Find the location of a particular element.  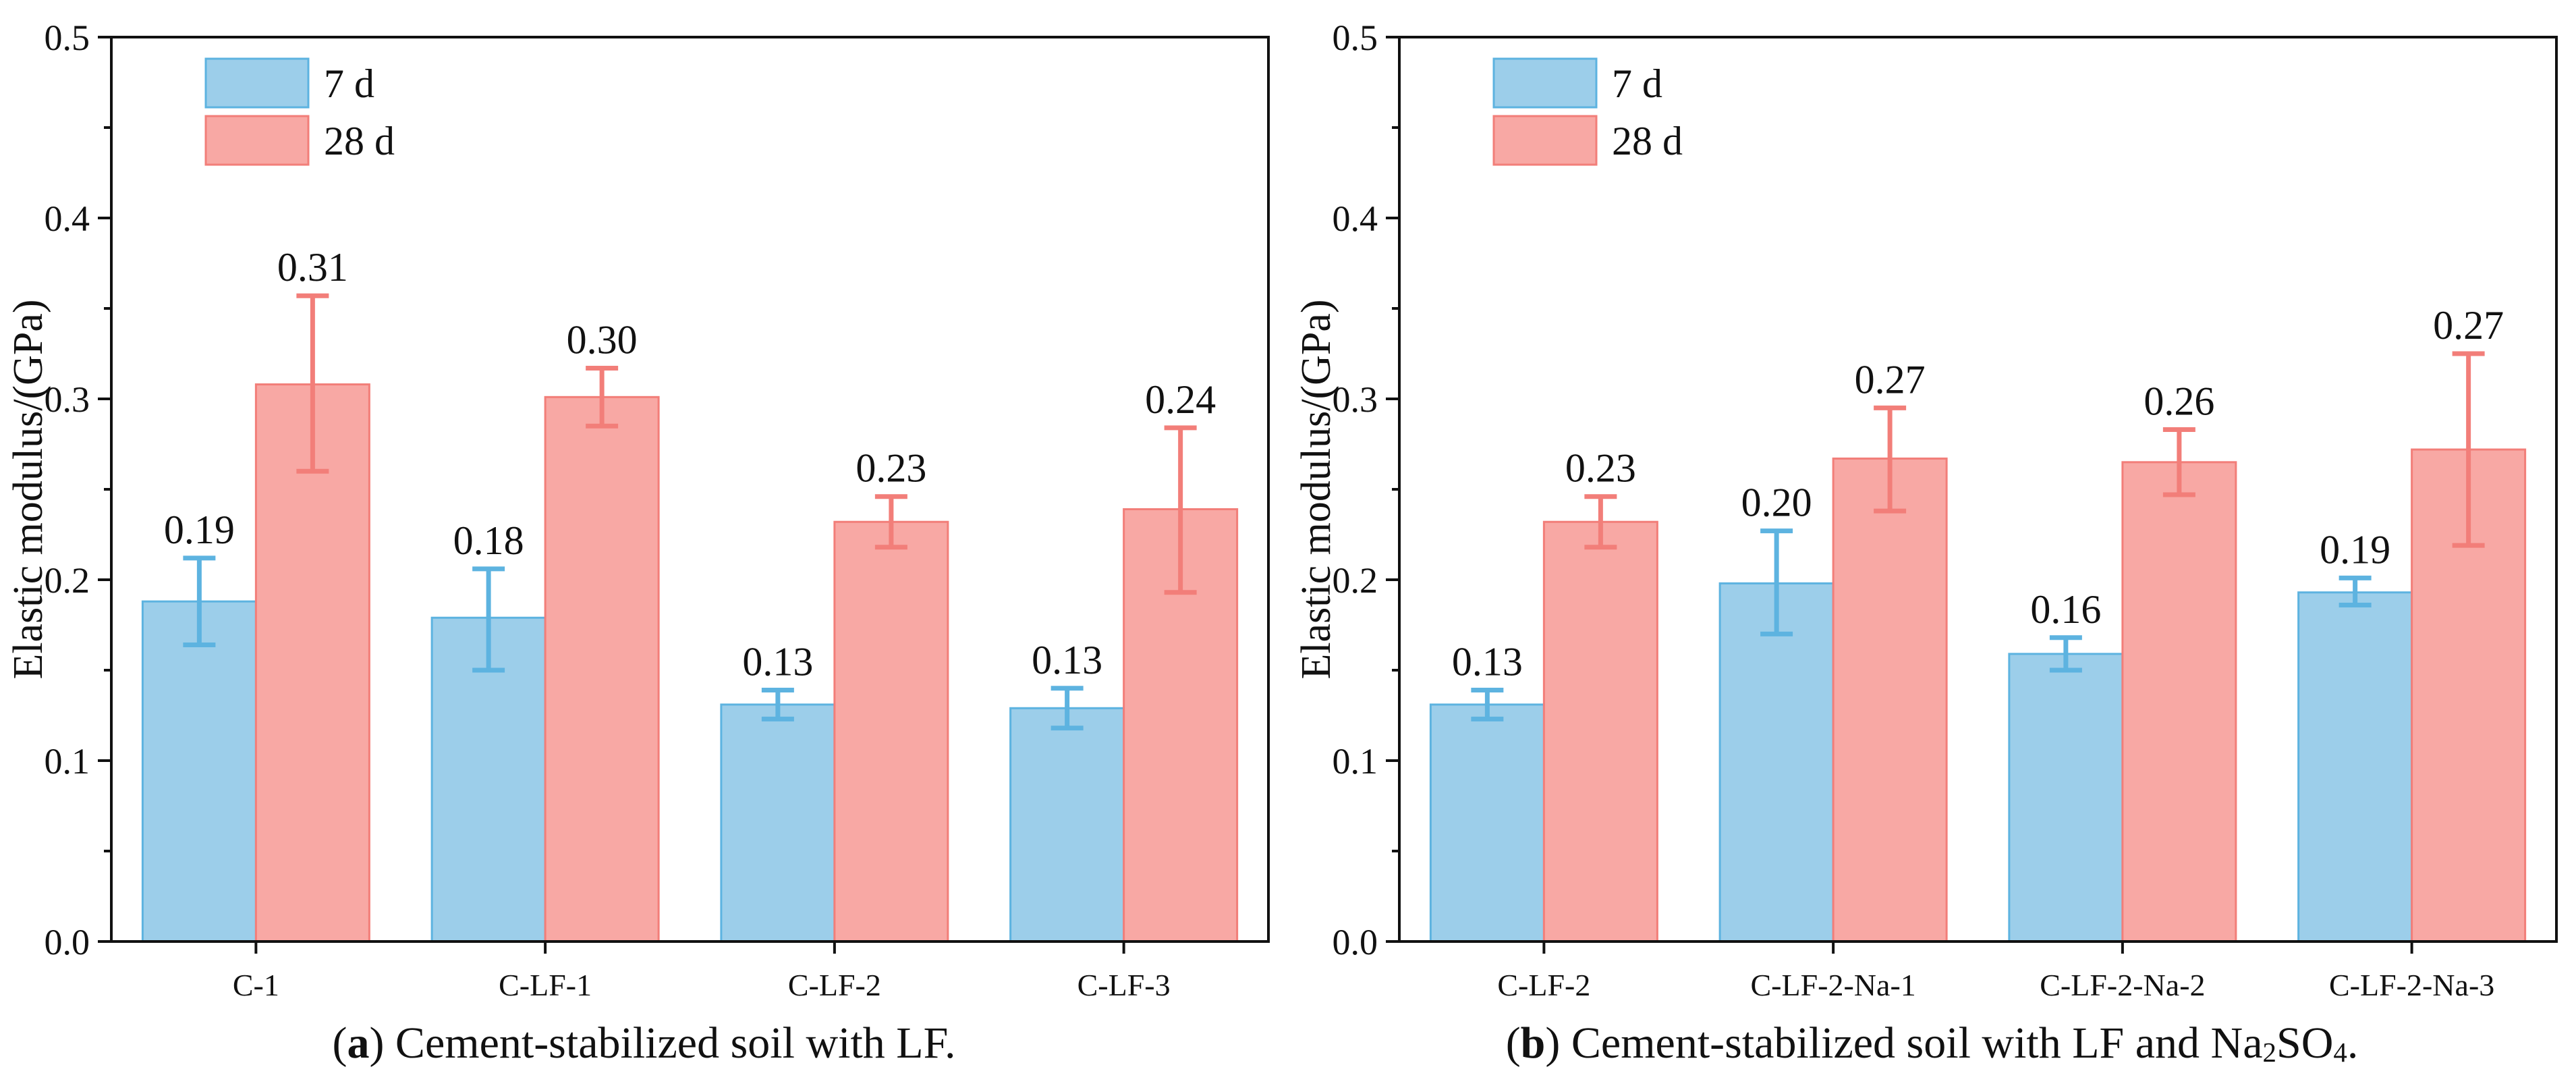

data-label-28d-1: 0.30 is located at coordinates (602, 340).